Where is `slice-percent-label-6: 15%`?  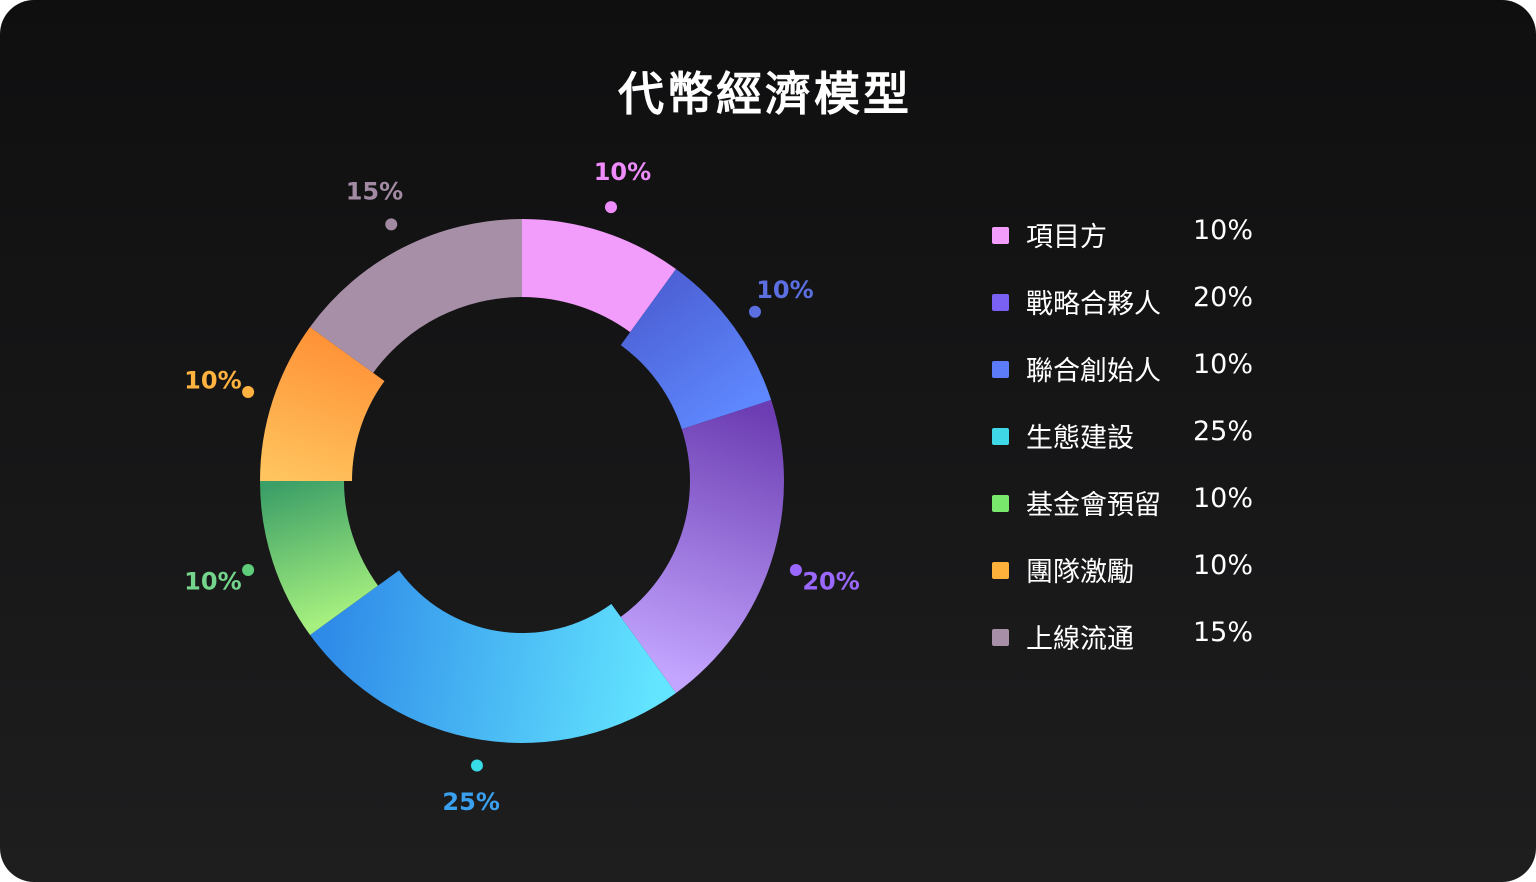 slice-percent-label-6: 15% is located at coordinates (374, 191).